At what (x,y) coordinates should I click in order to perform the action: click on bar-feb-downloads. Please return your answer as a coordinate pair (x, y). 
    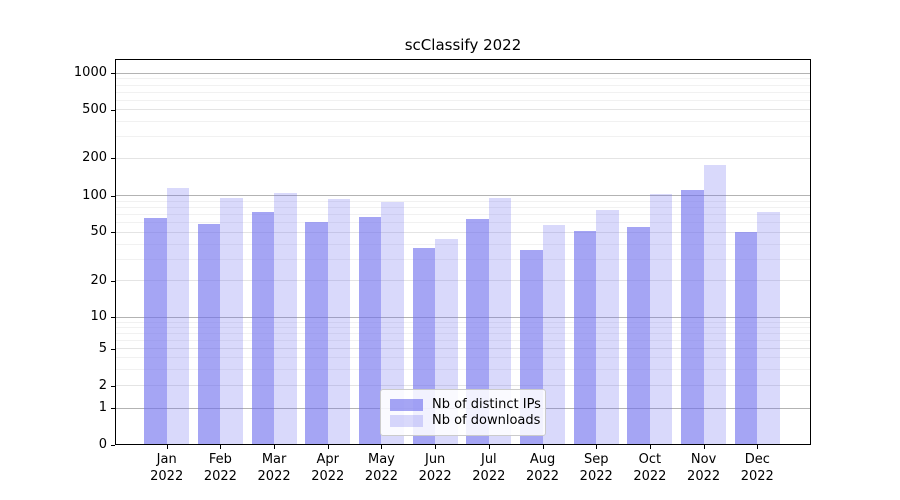
    Looking at the image, I should click on (231, 321).